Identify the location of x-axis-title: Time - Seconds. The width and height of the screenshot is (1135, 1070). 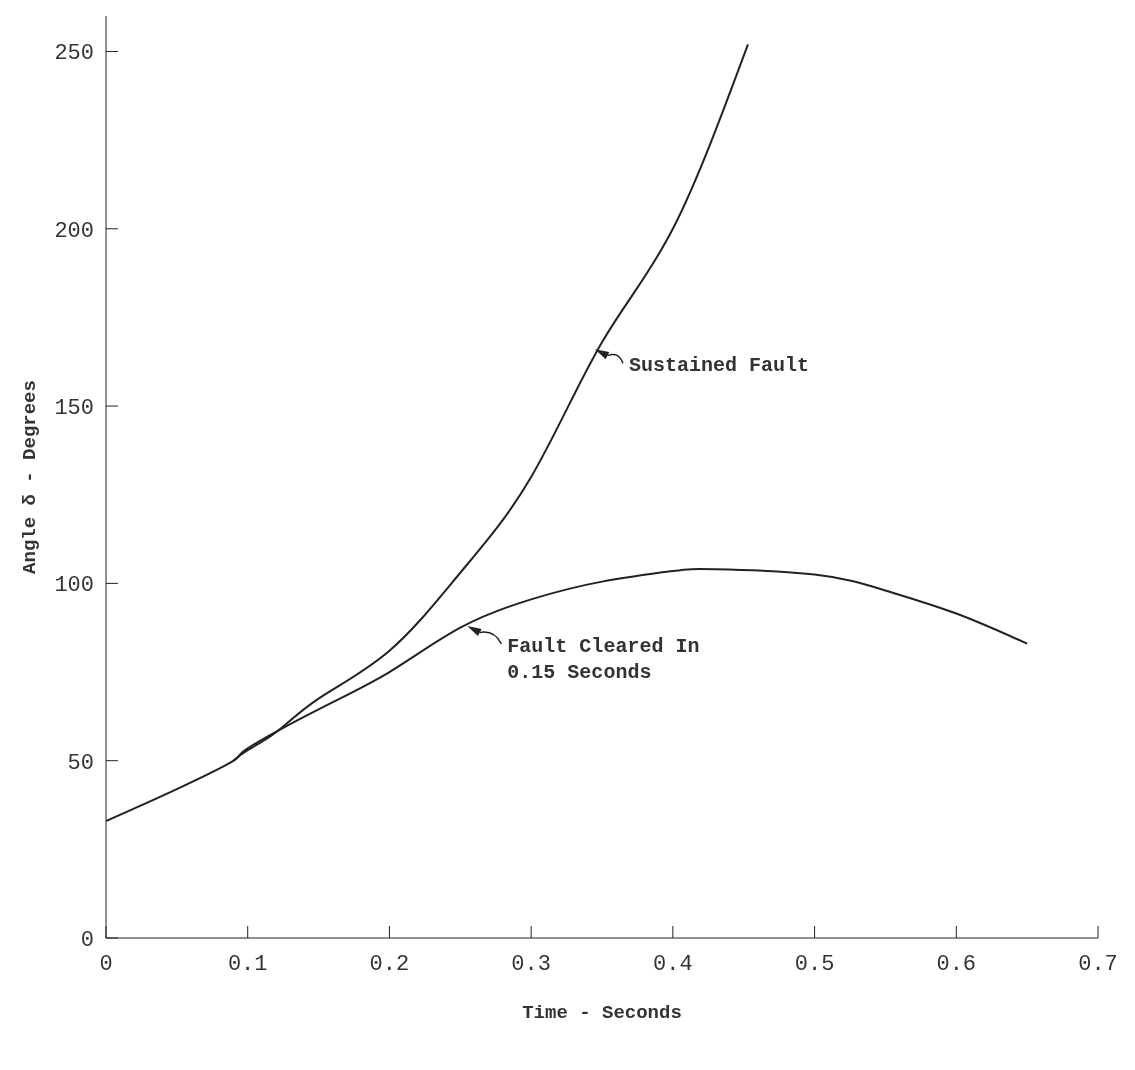
(602, 1013).